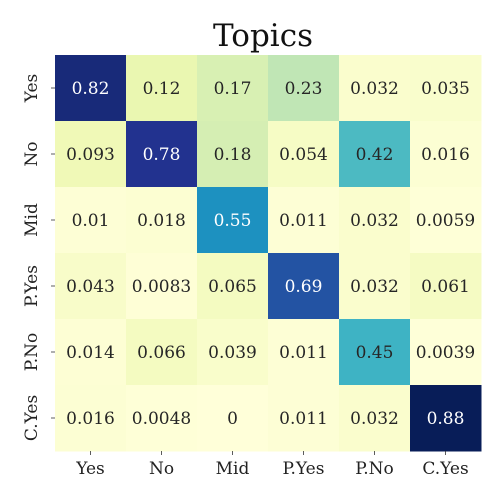 This screenshot has width=500, height=500. Describe the element at coordinates (32, 220) in the screenshot. I see `y-tick-label: Mid` at that location.